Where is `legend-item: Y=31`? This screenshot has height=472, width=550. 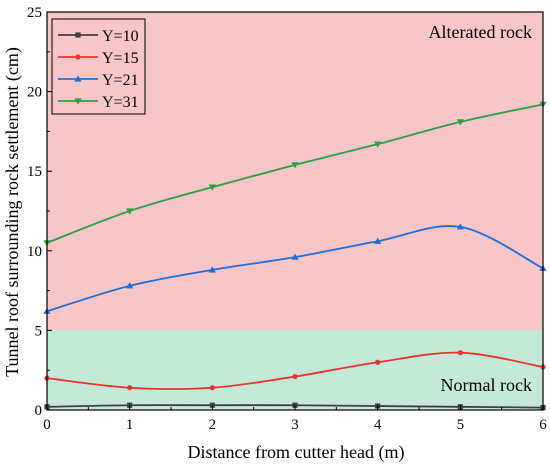 legend-item: Y=31 is located at coordinates (98, 102).